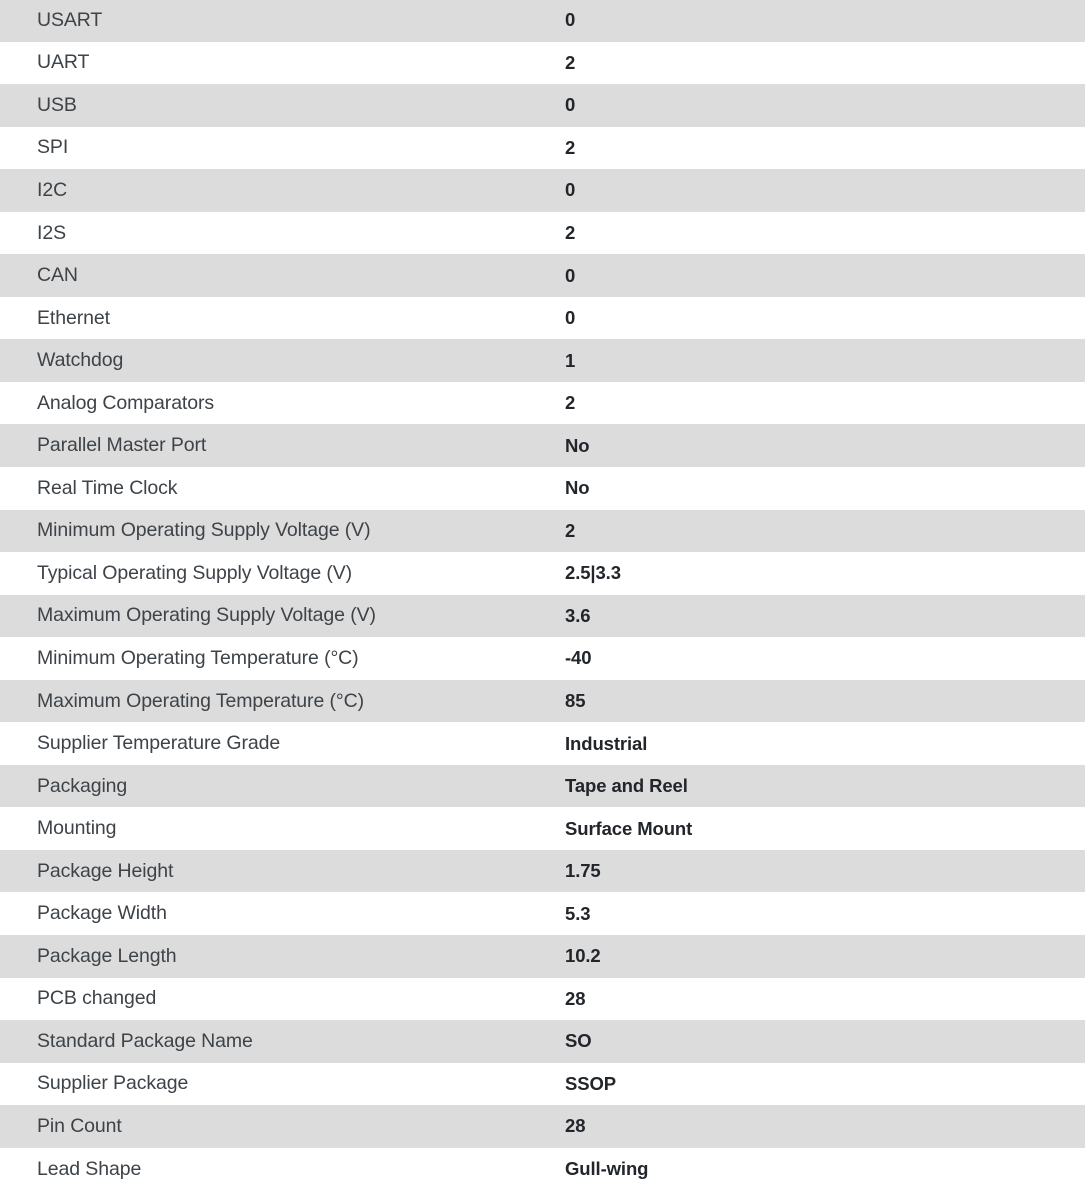  I want to click on spec-label: Lead Shape, so click(89, 1168).